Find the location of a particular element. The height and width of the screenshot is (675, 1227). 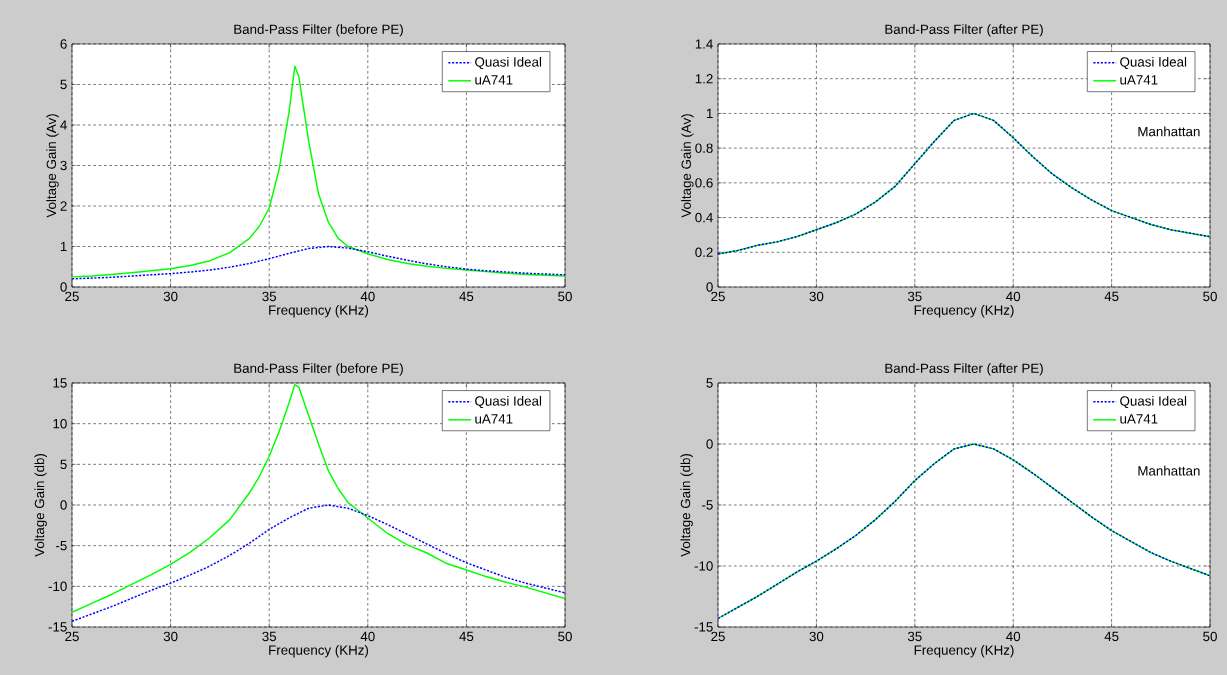

y-tick-label: 1.2 is located at coordinates (704, 79).